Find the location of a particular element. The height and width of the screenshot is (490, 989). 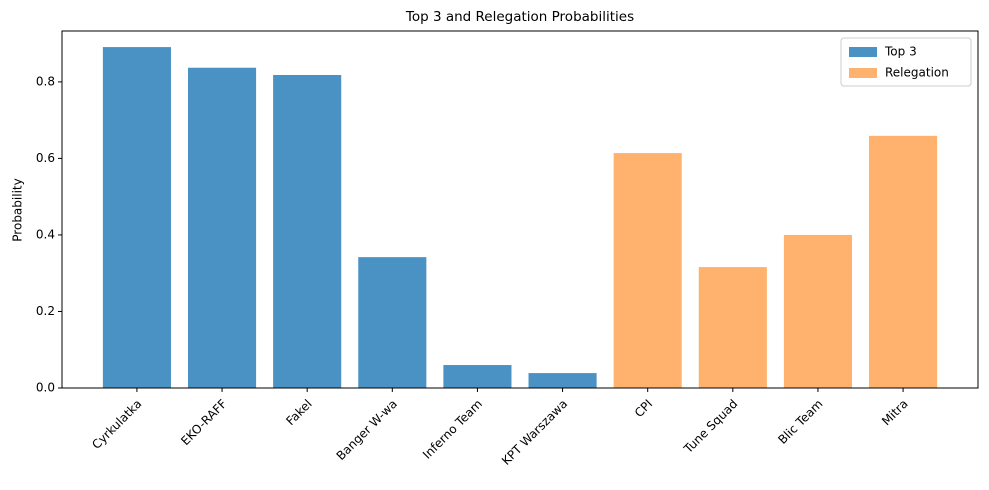

y-tick-label: 0.4 is located at coordinates (45, 234).